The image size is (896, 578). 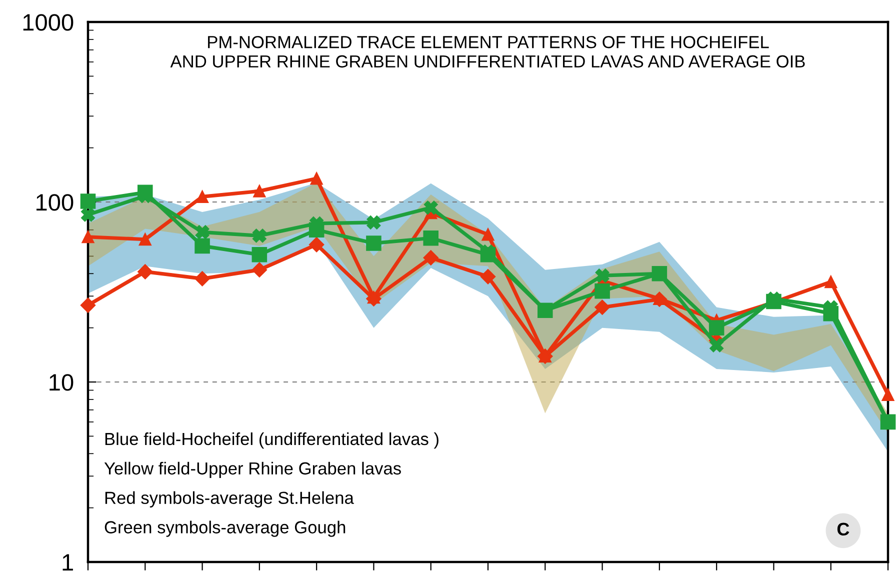 I want to click on y-tick-label: 1000, so click(x=48, y=22).